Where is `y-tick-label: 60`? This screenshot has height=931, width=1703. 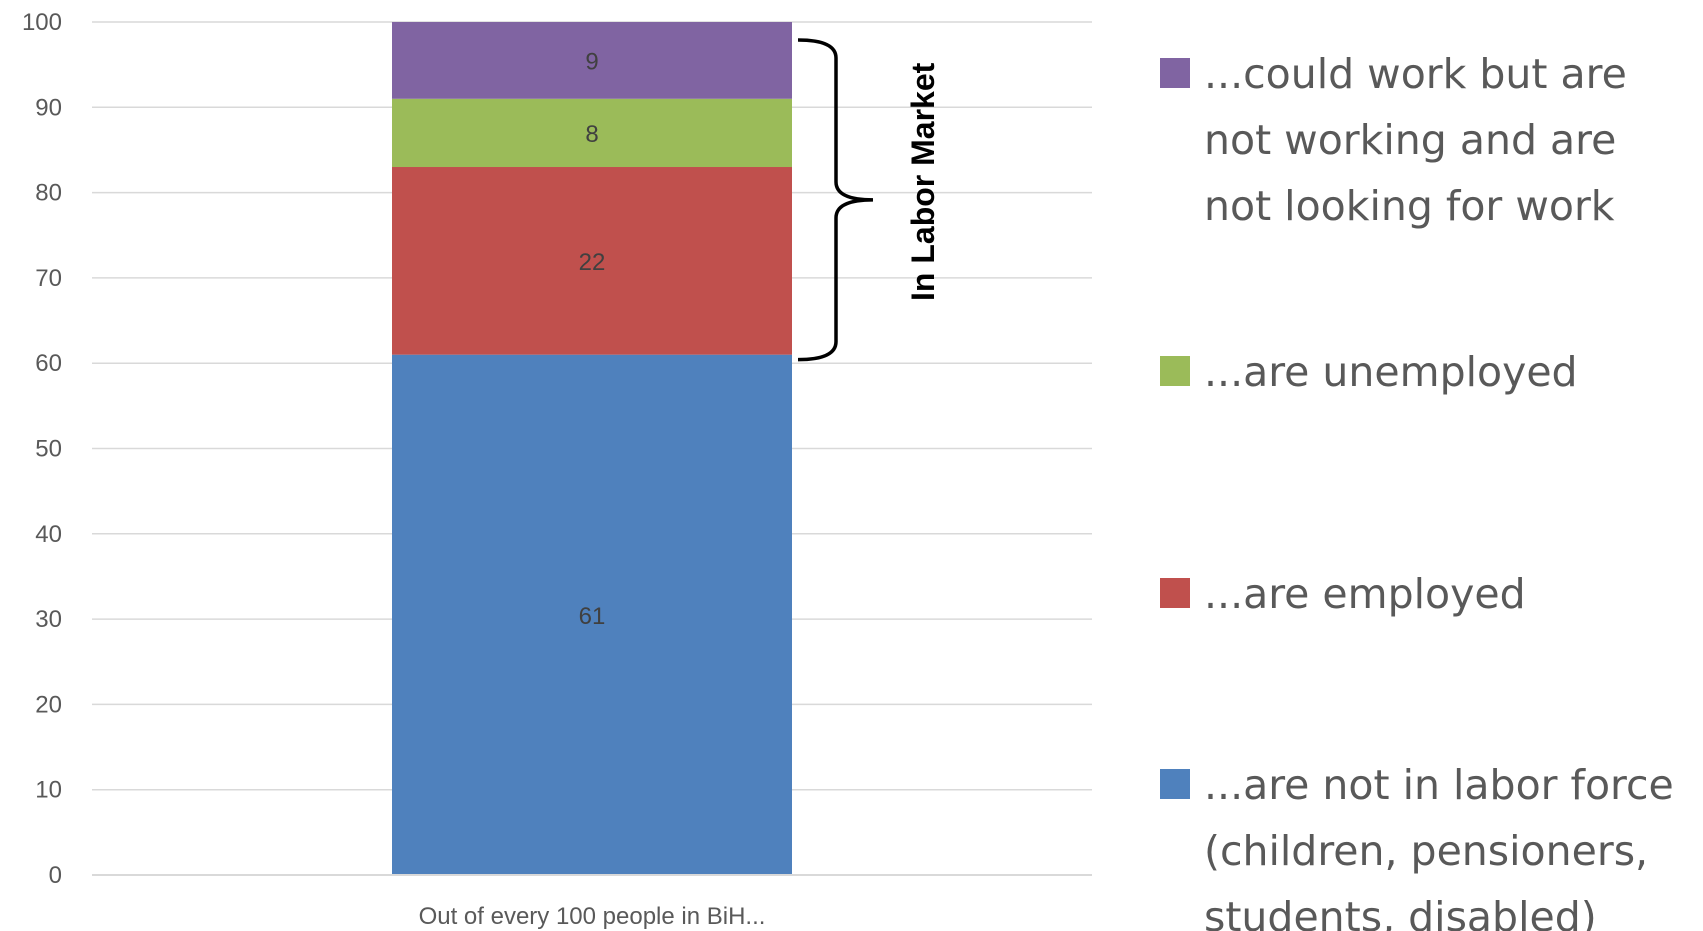
y-tick-label: 60 is located at coordinates (48, 363).